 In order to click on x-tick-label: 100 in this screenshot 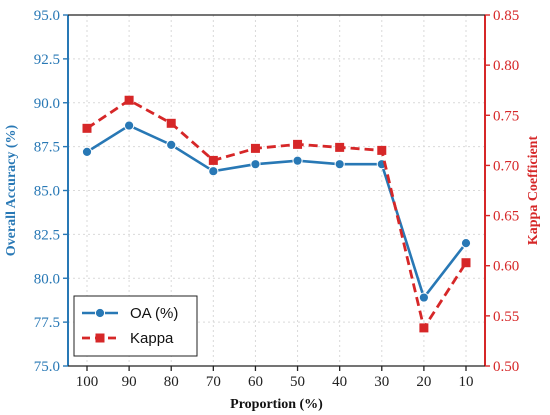, I will do `click(87, 382)`.